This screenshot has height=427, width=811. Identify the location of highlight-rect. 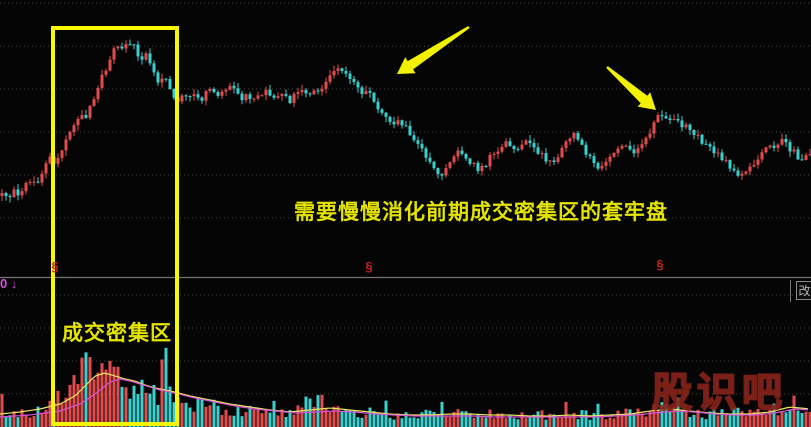
(115, 226).